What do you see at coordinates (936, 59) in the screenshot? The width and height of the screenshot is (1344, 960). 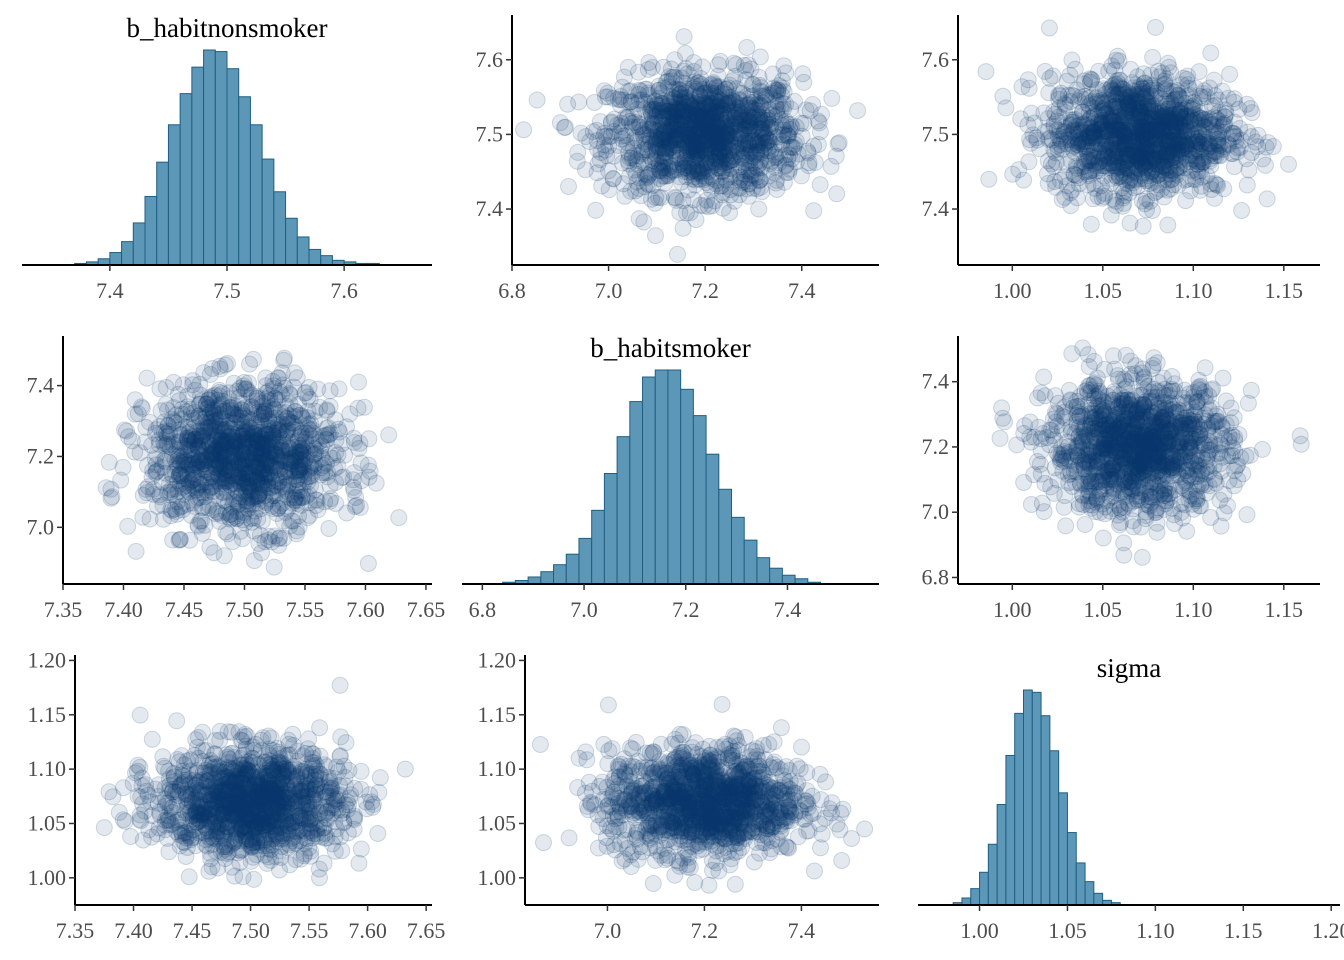 I see `y-tick-label: 7.6` at bounding box center [936, 59].